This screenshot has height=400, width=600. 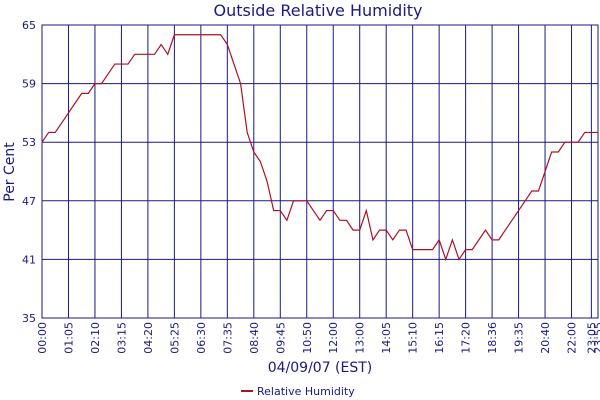 I want to click on chart-title: Outside Relative Humidity, so click(x=317, y=10).